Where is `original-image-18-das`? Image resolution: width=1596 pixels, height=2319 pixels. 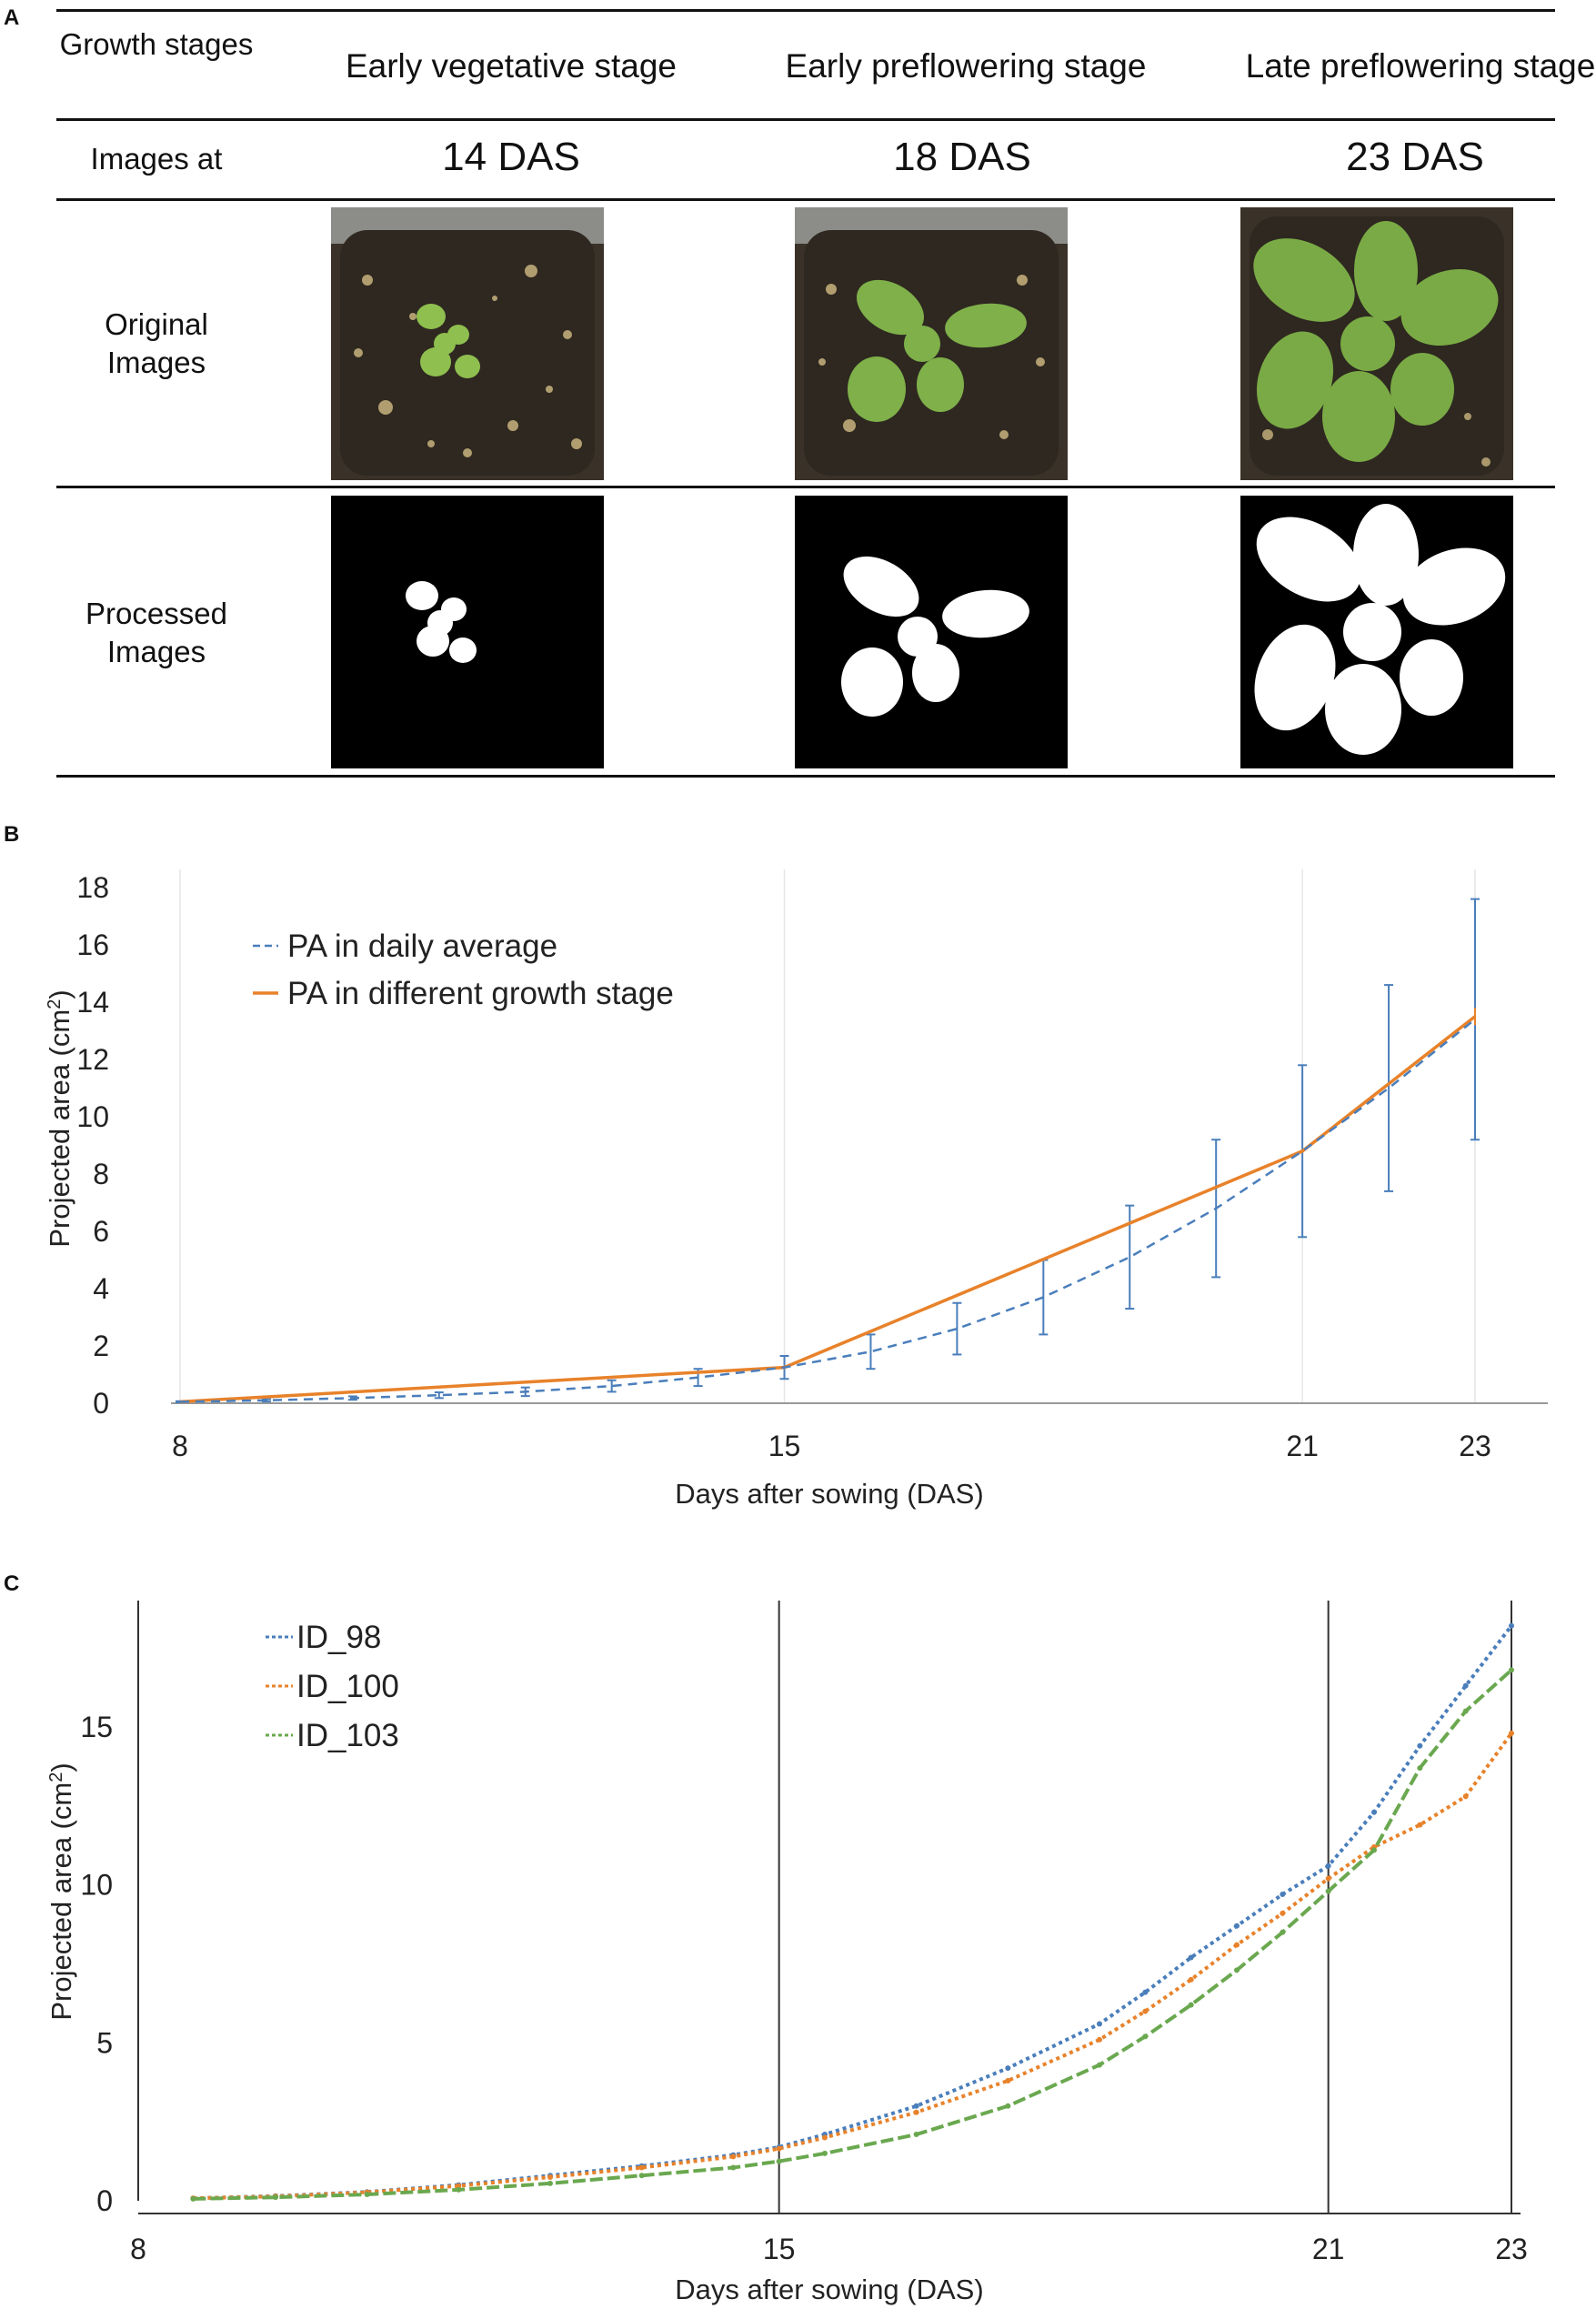
original-image-18-das is located at coordinates (931, 343).